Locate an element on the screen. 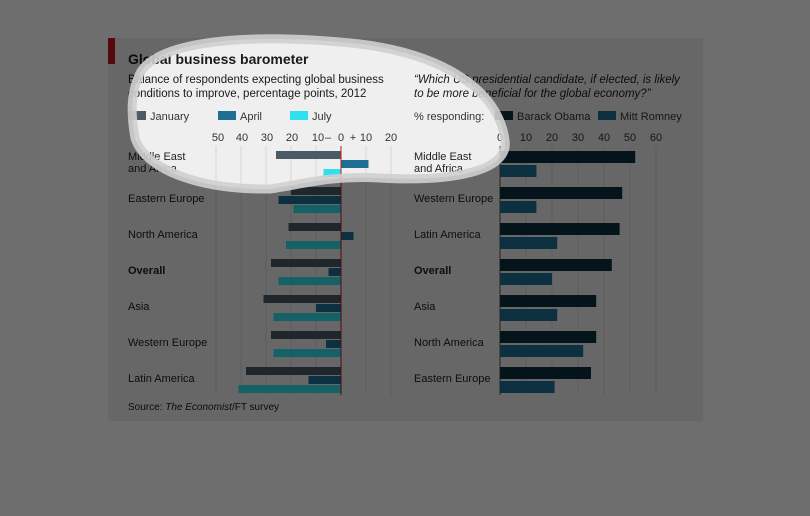  legend-label-july: July is located at coordinates (322, 117).